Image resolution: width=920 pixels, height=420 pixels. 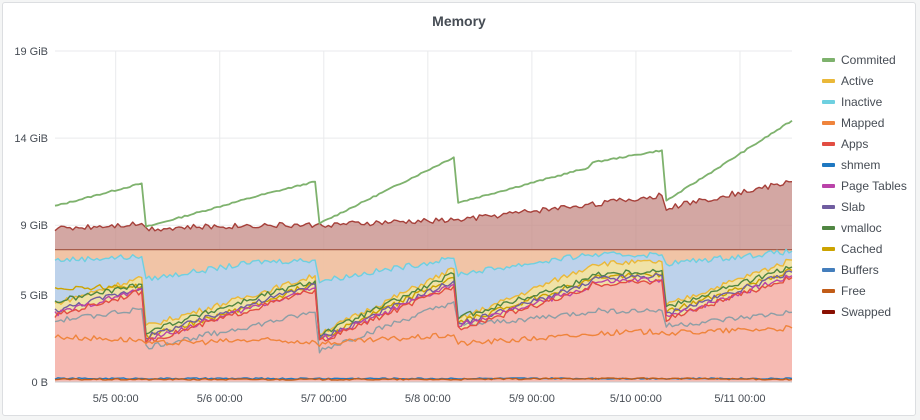 I want to click on x-tick-label: 5/7 00:00, so click(x=324, y=399).